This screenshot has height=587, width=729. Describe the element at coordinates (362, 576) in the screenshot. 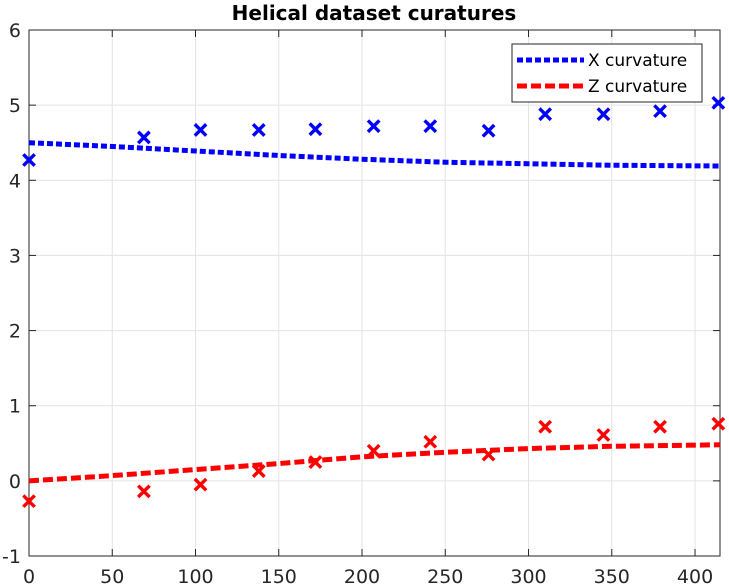

I see `x-tick-label: 200` at that location.